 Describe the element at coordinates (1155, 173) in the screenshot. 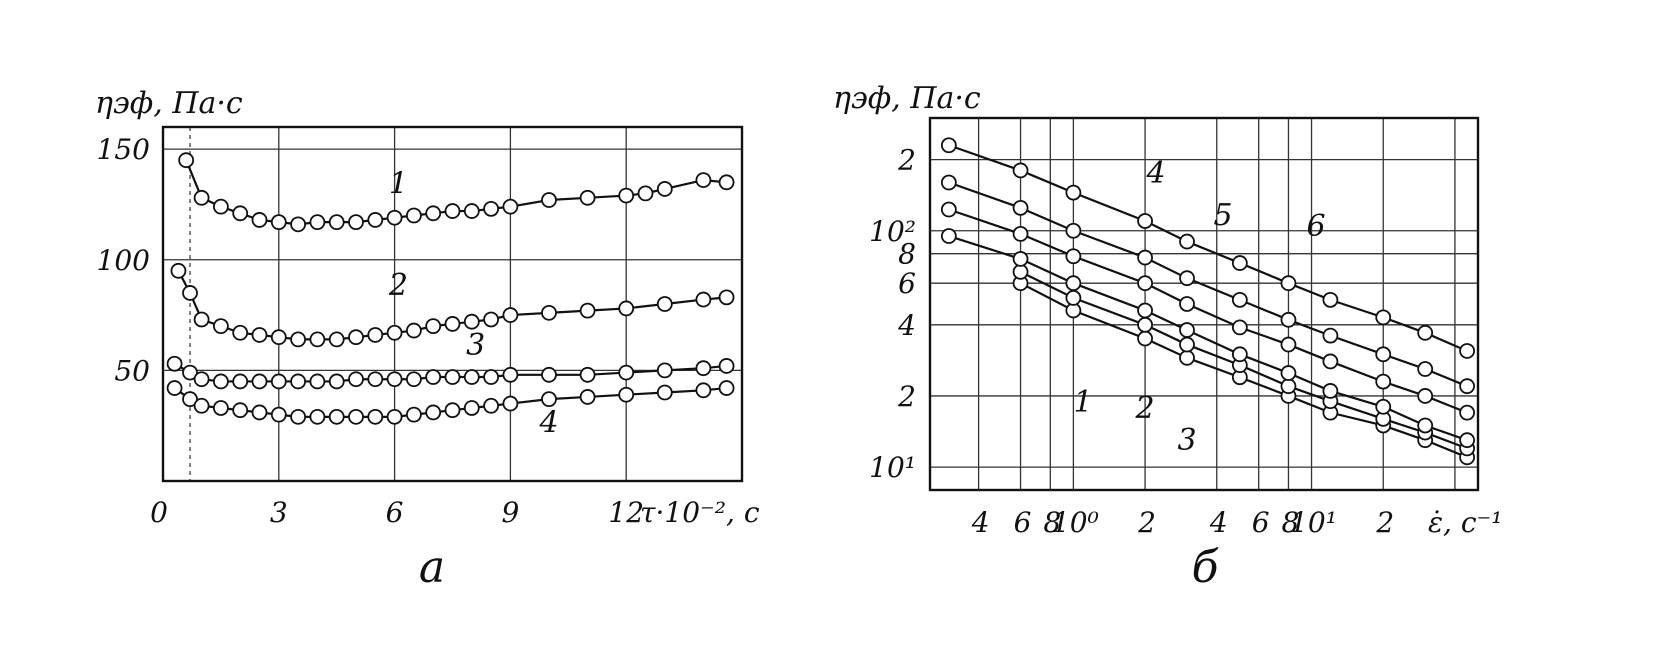

I see `series-label: 4` at that location.